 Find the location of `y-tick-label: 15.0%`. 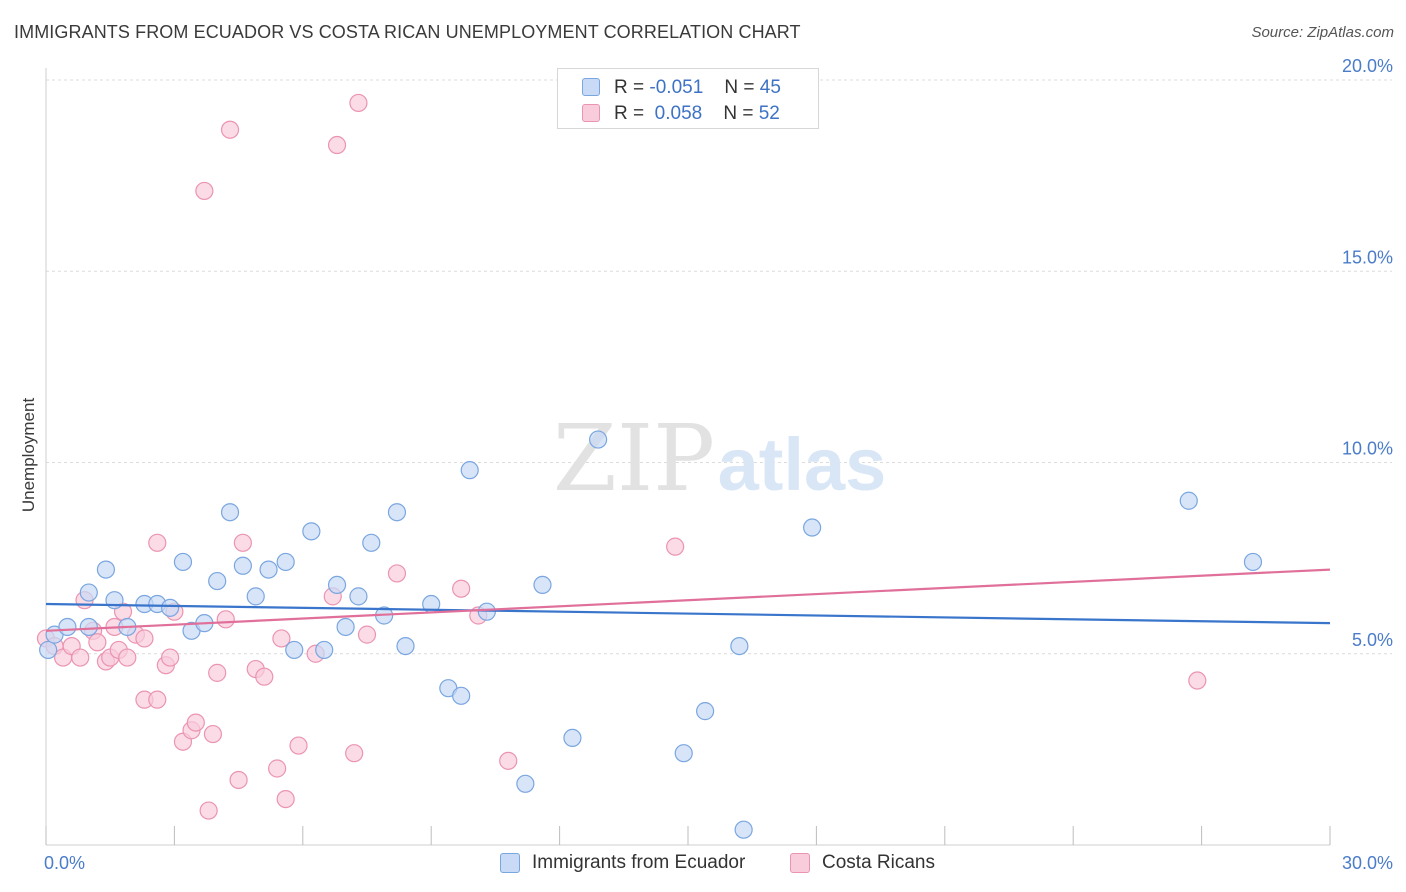

y-tick-label: 15.0% is located at coordinates (1367, 257).